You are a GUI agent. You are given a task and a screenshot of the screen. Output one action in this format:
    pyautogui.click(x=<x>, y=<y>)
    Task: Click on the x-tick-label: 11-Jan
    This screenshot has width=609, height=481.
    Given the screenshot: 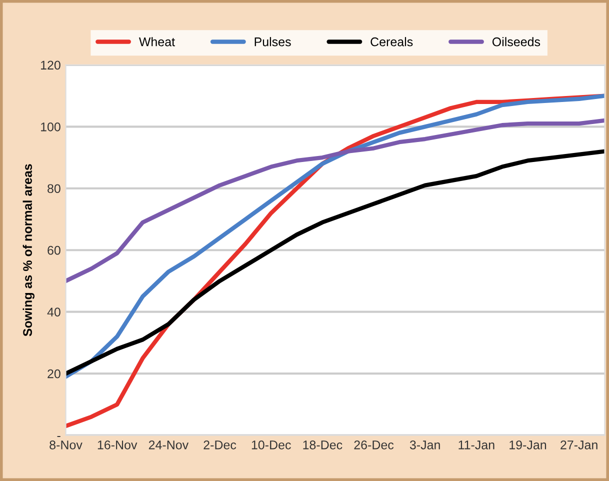 What is the action you would take?
    pyautogui.click(x=476, y=445)
    